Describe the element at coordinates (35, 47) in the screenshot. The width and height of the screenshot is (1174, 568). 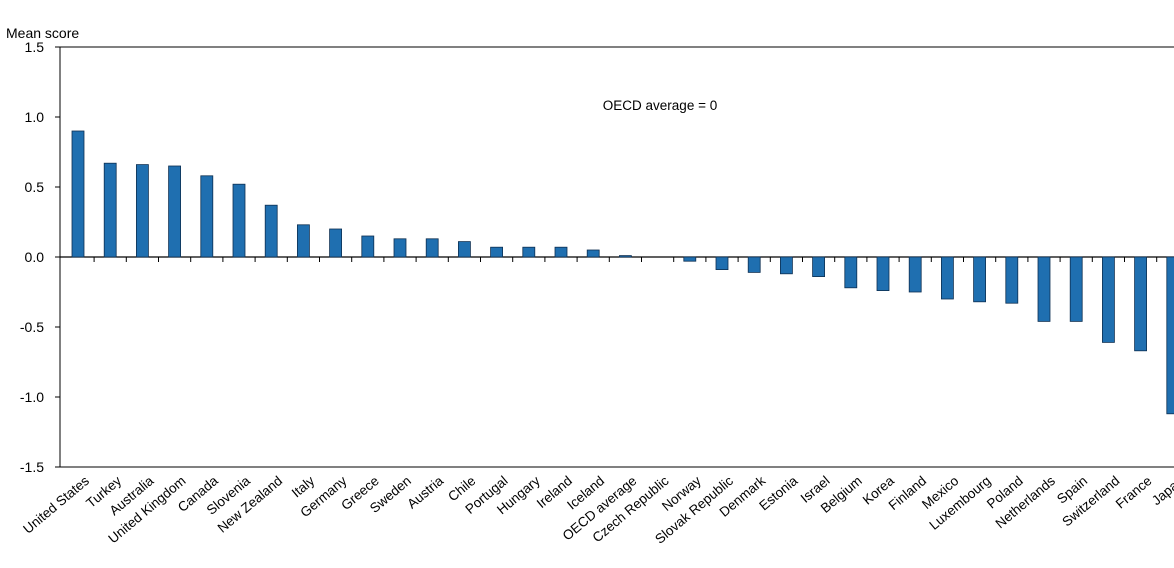
I see `y-tick-label: 1.5` at that location.